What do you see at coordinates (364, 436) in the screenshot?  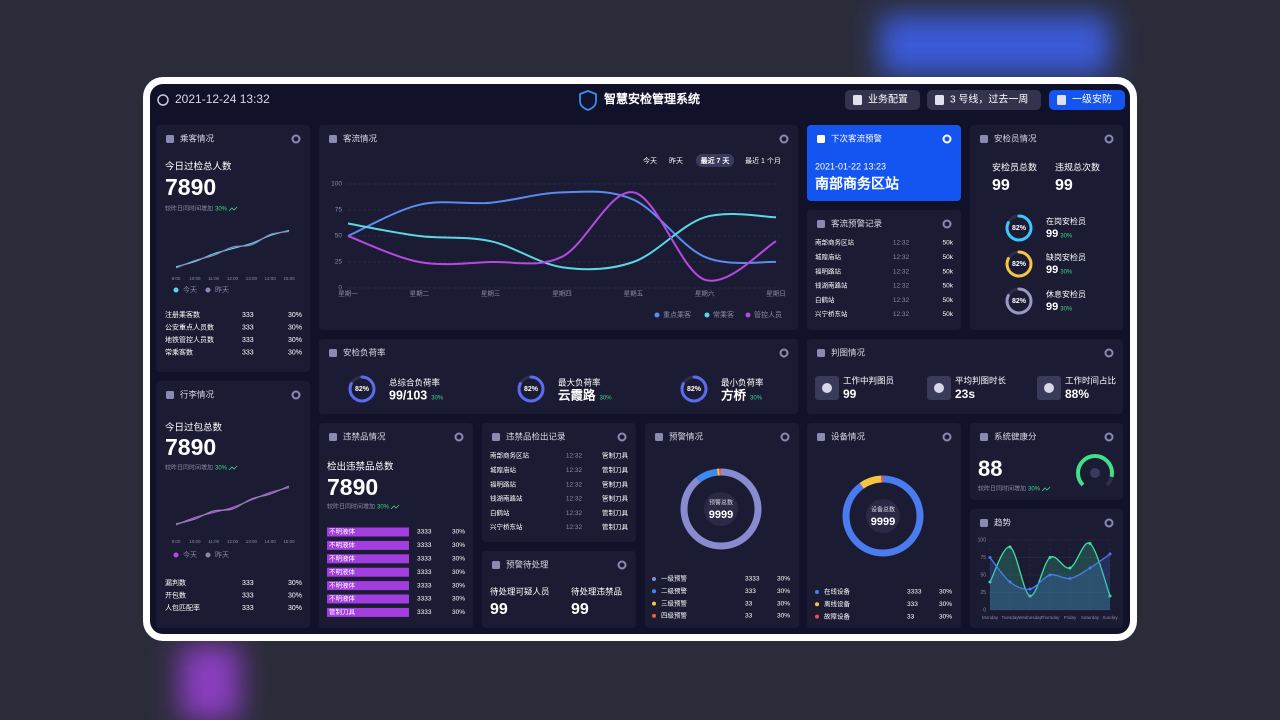 I see `panel-title: 违禁品情况` at bounding box center [364, 436].